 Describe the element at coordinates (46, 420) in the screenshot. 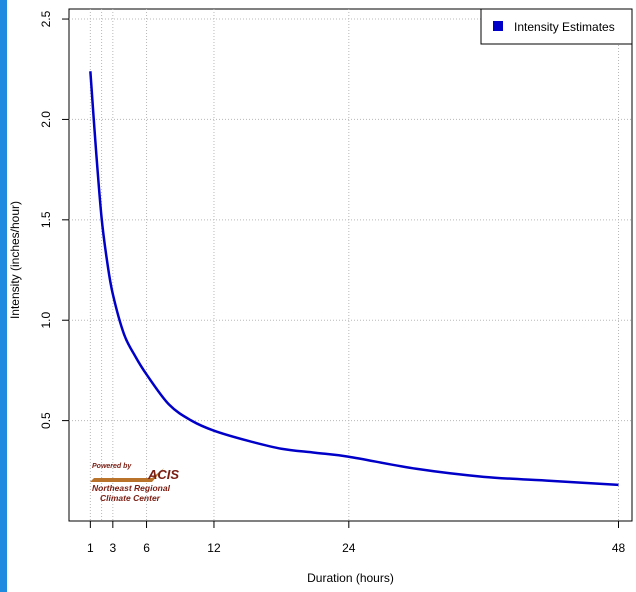

I see `y-tick-label: 0.5` at that location.